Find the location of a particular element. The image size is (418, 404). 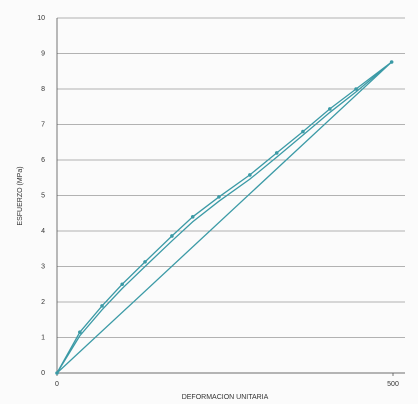

y-tick-label: 6 is located at coordinates (43, 160).